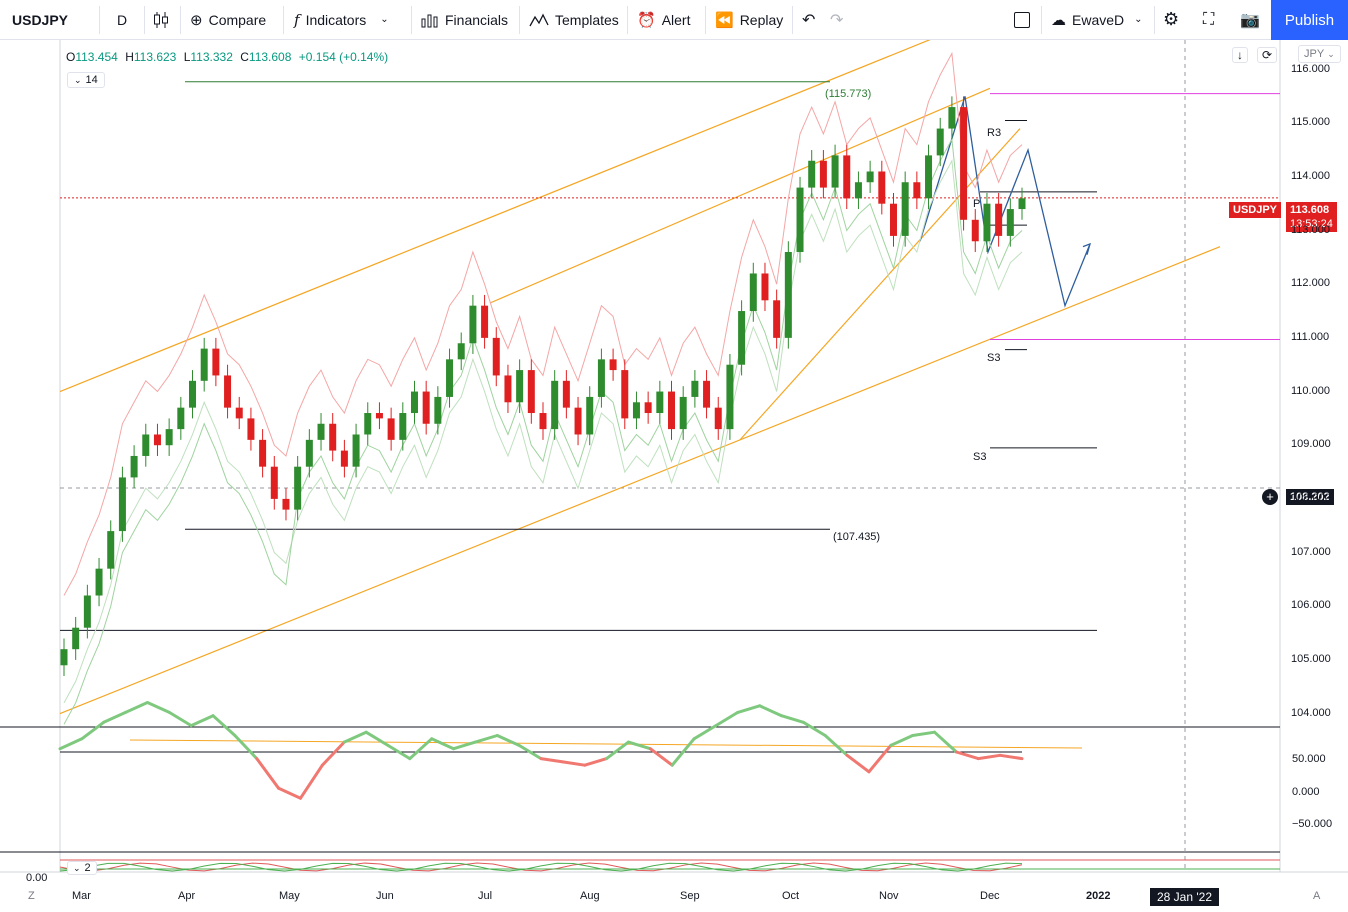 The image size is (1348, 912). What do you see at coordinates (1309, 20) in the screenshot?
I see `publish-button: Publish` at bounding box center [1309, 20].